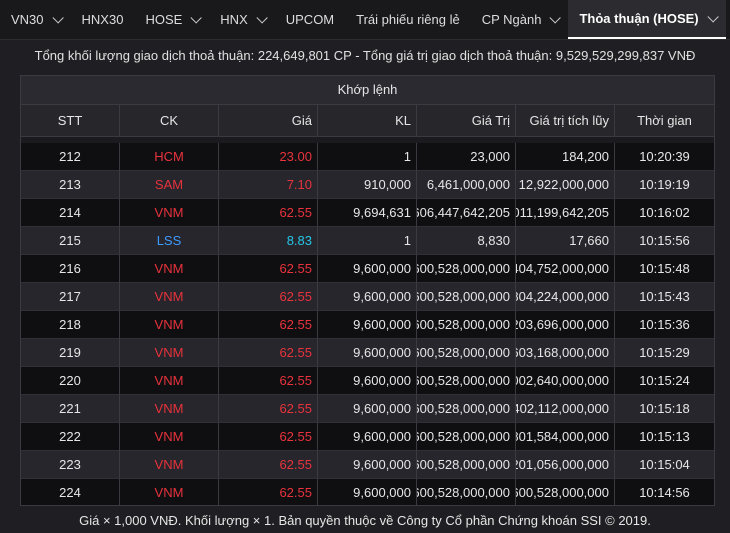 Image resolution: width=730 pixels, height=533 pixels. What do you see at coordinates (241, 19) in the screenshot?
I see `nav-tab: HNX` at bounding box center [241, 19].